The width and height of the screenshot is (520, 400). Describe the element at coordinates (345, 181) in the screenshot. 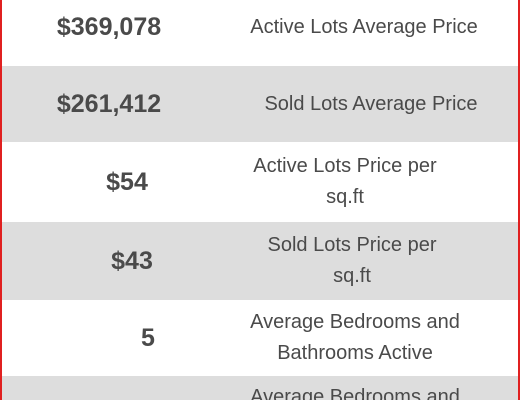

I see `stat-label: Active Lots Price per sq.ft` at that location.